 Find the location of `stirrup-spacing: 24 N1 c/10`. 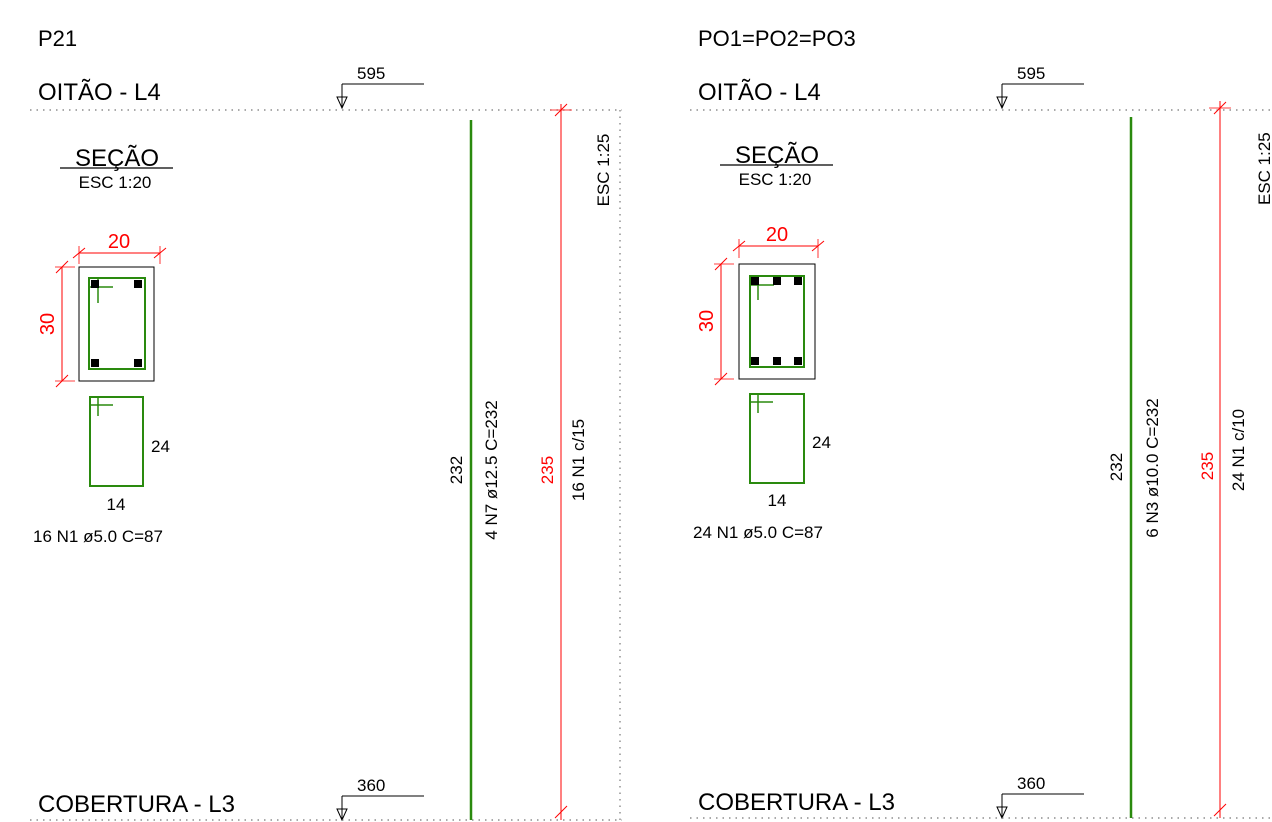

stirrup-spacing: 24 N1 c/10 is located at coordinates (1238, 450).